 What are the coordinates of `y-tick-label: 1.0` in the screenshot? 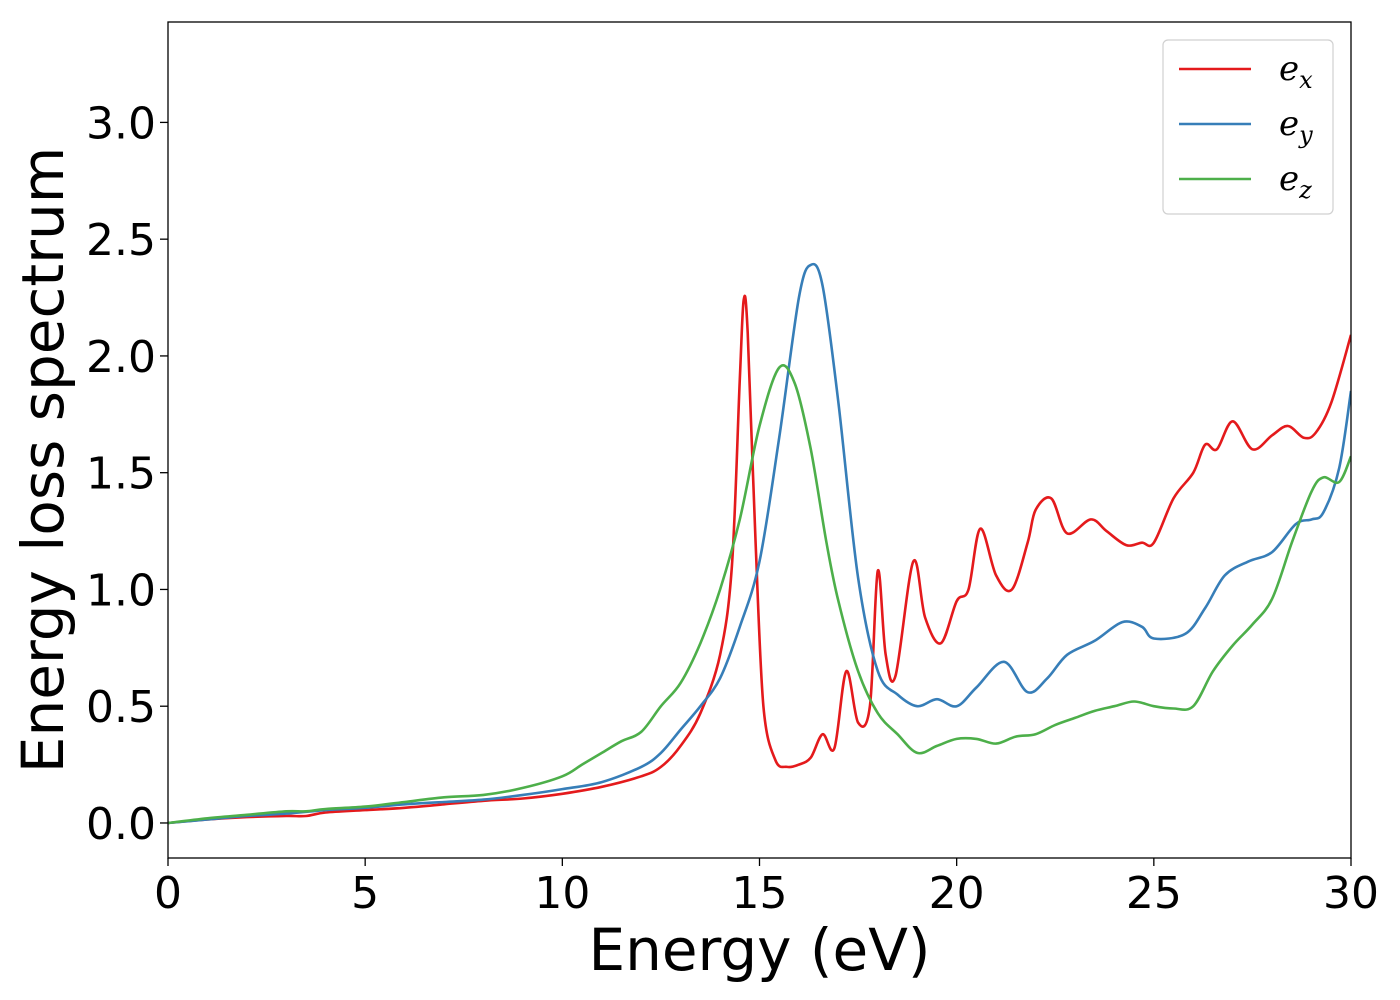 It's located at (121, 590).